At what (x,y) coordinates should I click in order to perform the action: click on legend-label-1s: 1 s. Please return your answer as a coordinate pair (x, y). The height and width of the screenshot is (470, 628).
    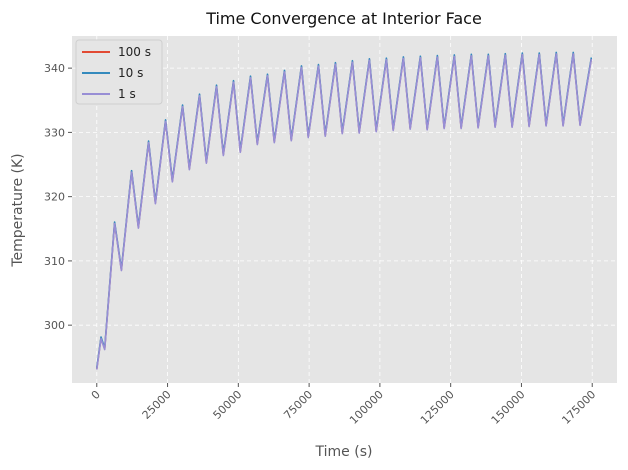
    Looking at the image, I should click on (127, 94).